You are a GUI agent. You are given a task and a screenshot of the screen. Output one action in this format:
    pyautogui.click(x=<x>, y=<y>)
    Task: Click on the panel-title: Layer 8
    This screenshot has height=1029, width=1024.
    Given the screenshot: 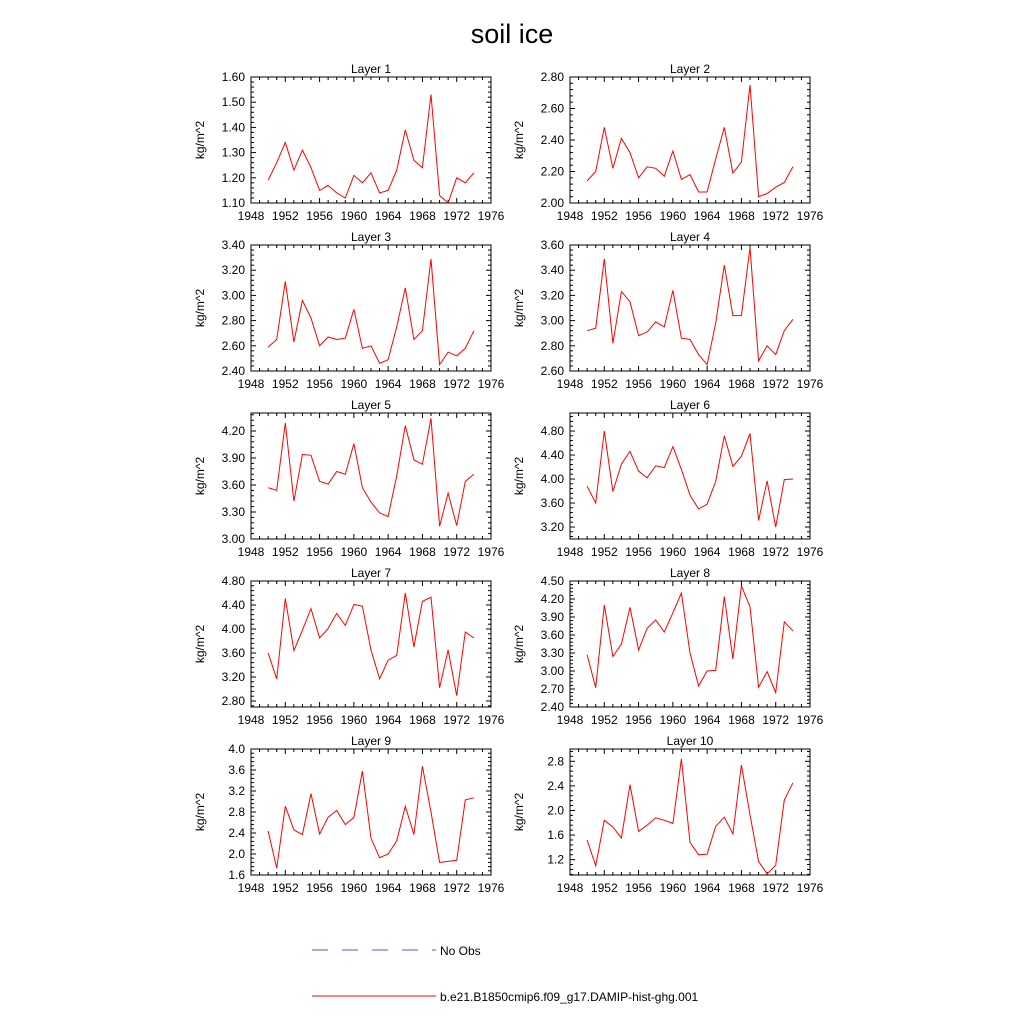 What is the action you would take?
    pyautogui.click(x=690, y=573)
    